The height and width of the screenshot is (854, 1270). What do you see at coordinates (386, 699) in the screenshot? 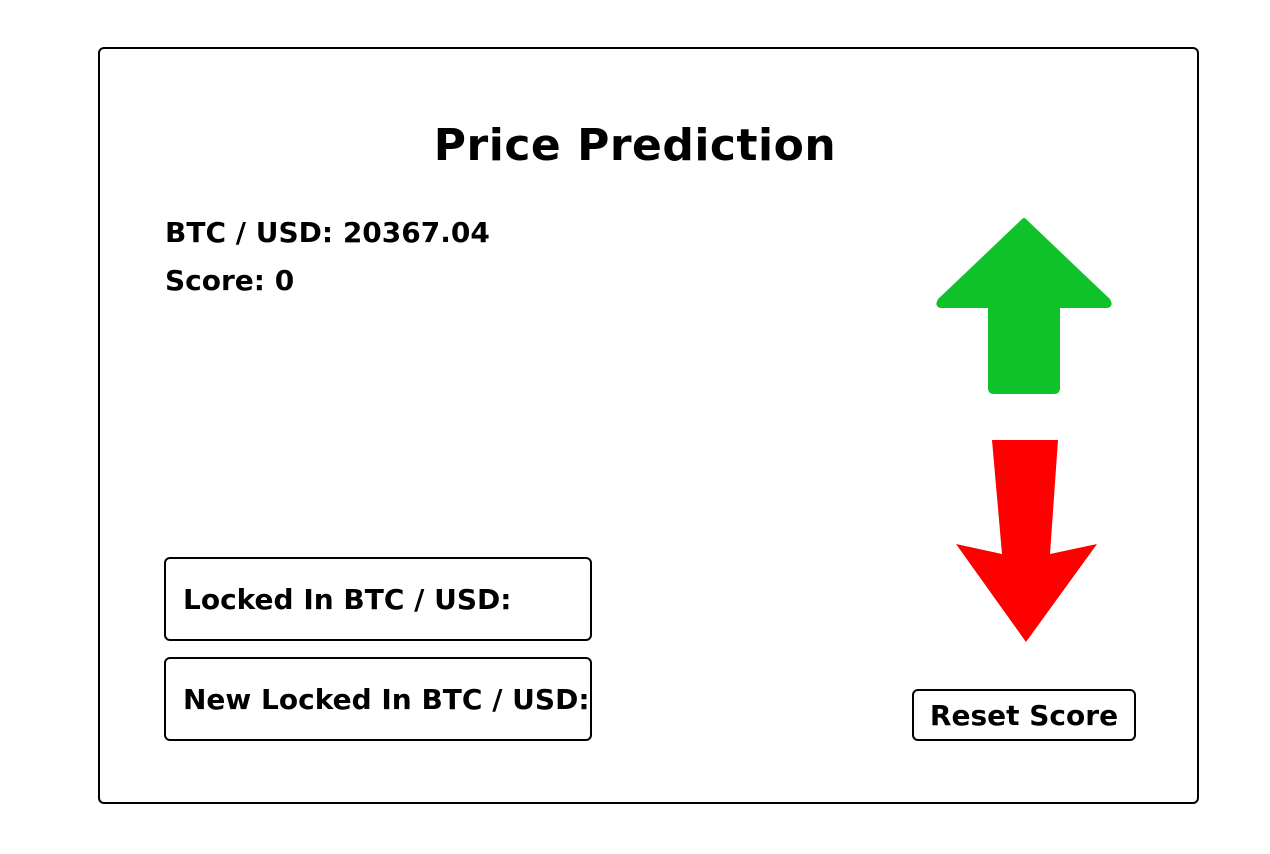
I see `new-locked-in-label: New Locked In BTC / USD:` at bounding box center [386, 699].